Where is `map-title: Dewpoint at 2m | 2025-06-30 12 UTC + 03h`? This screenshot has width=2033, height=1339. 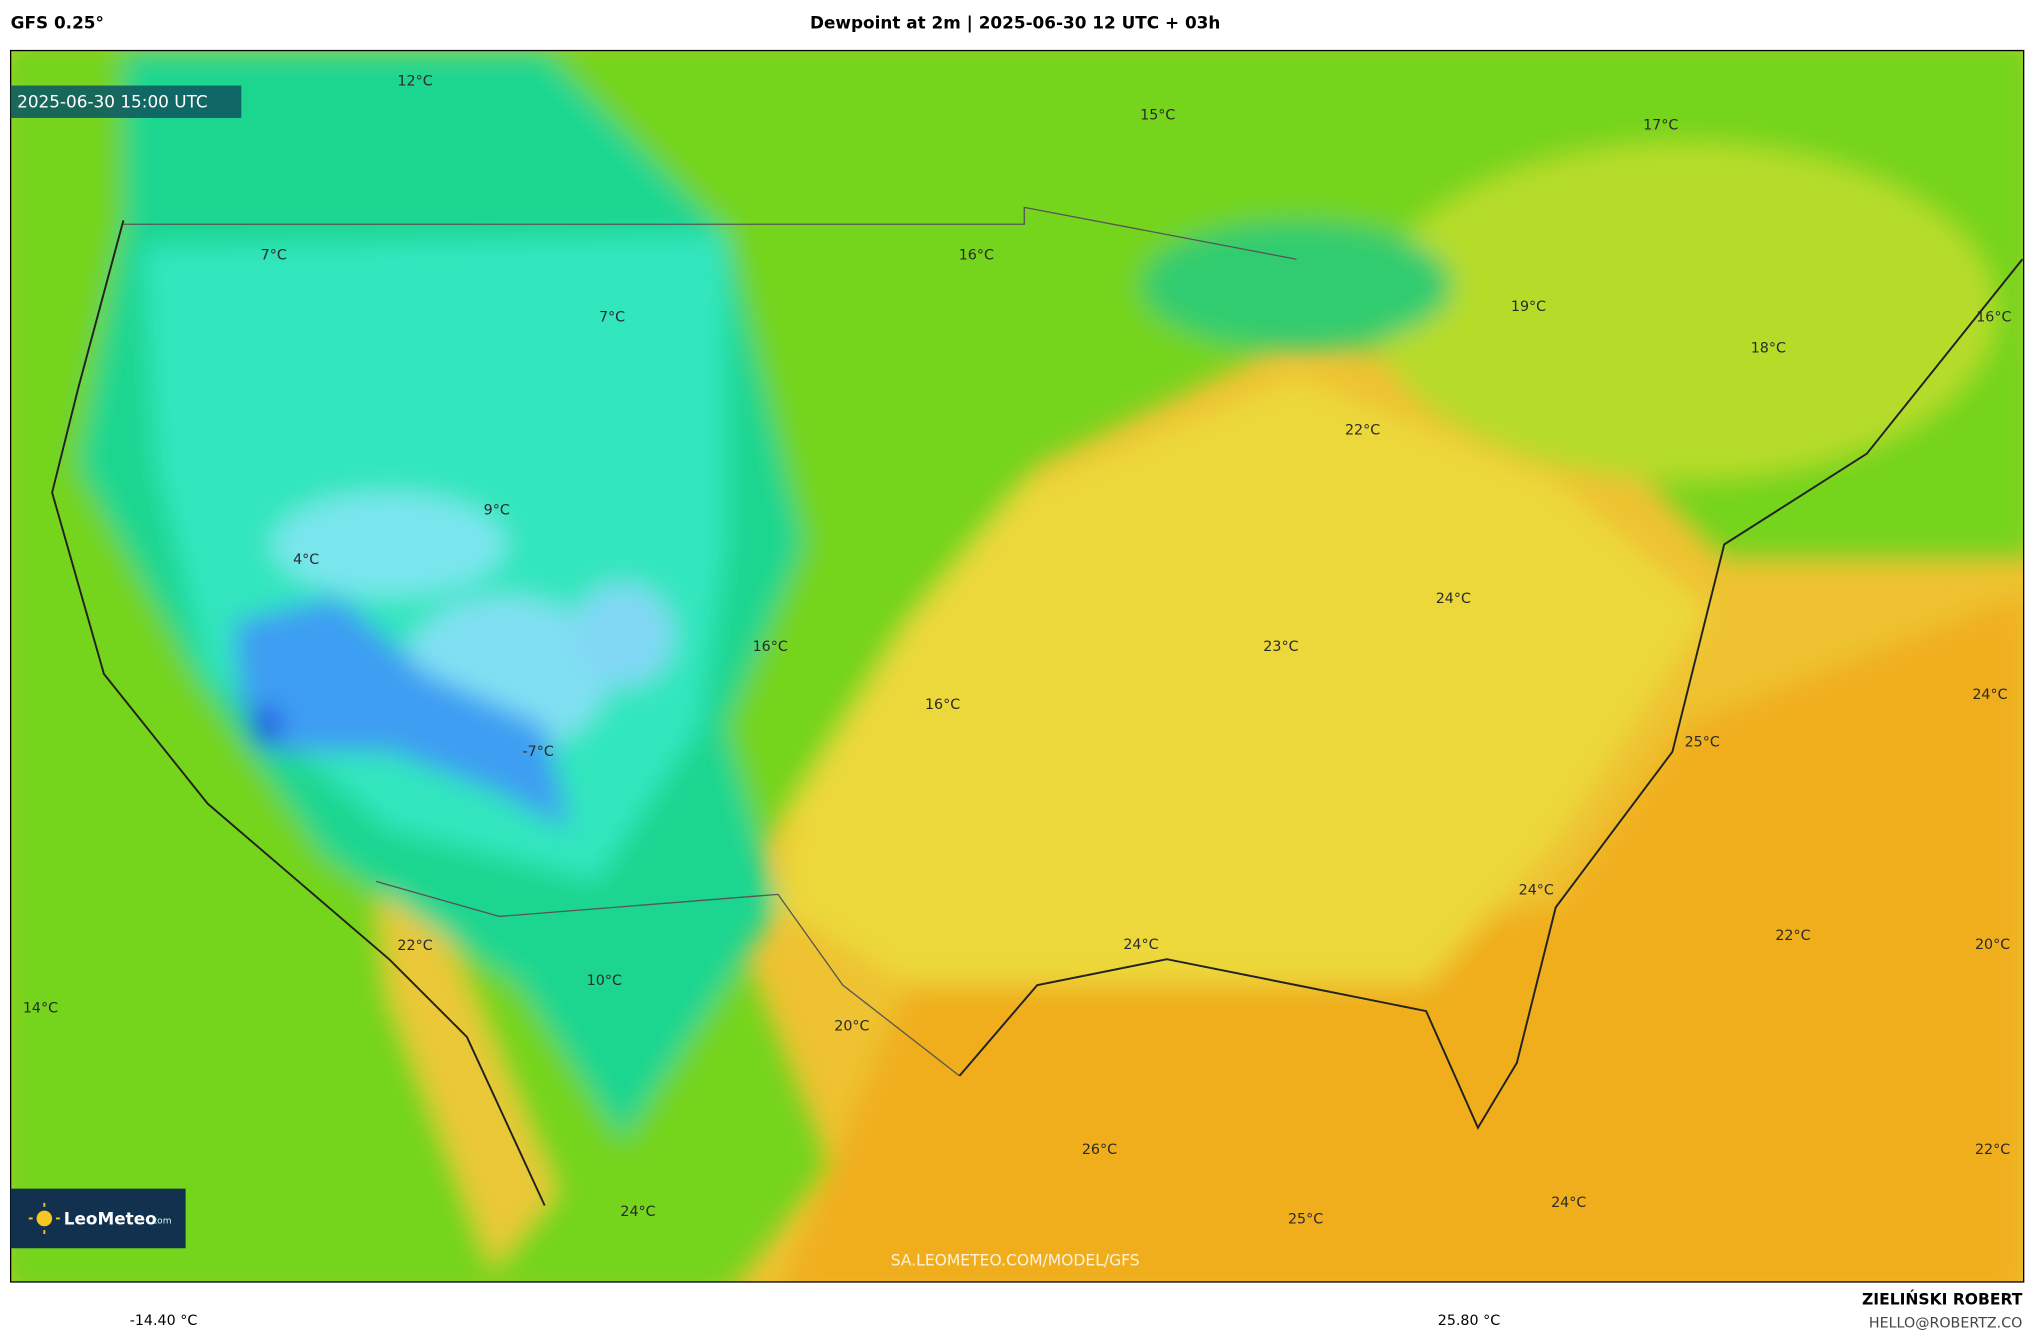 map-title: Dewpoint at 2m | 2025-06-30 12 UTC + 03h is located at coordinates (1015, 22).